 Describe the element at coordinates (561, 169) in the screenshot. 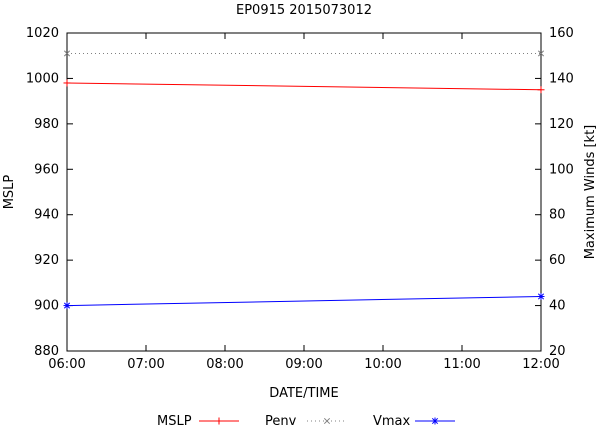

I see `y-right-tick-label: 100` at that location.